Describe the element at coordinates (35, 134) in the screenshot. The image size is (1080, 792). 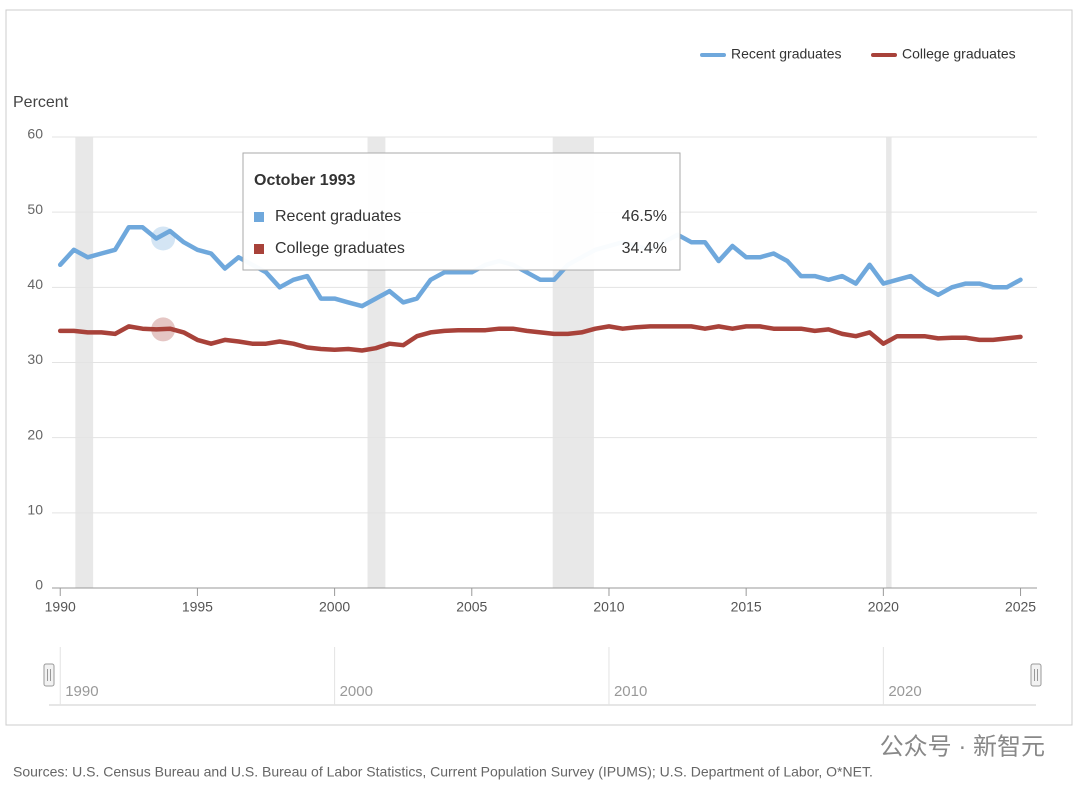
I see `y-tick-label: 60` at that location.